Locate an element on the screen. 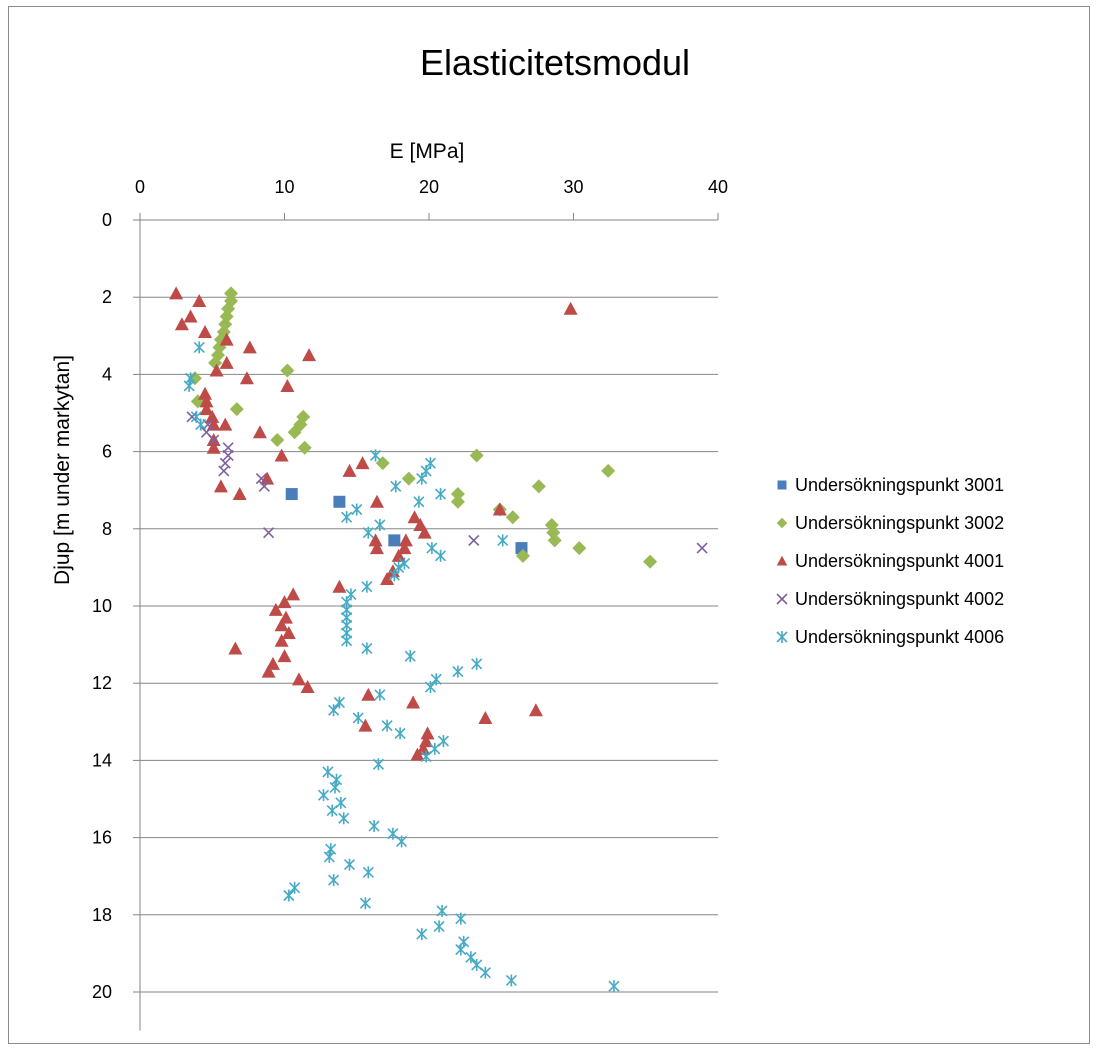  y-tick-label: 6 is located at coordinates (107, 452).